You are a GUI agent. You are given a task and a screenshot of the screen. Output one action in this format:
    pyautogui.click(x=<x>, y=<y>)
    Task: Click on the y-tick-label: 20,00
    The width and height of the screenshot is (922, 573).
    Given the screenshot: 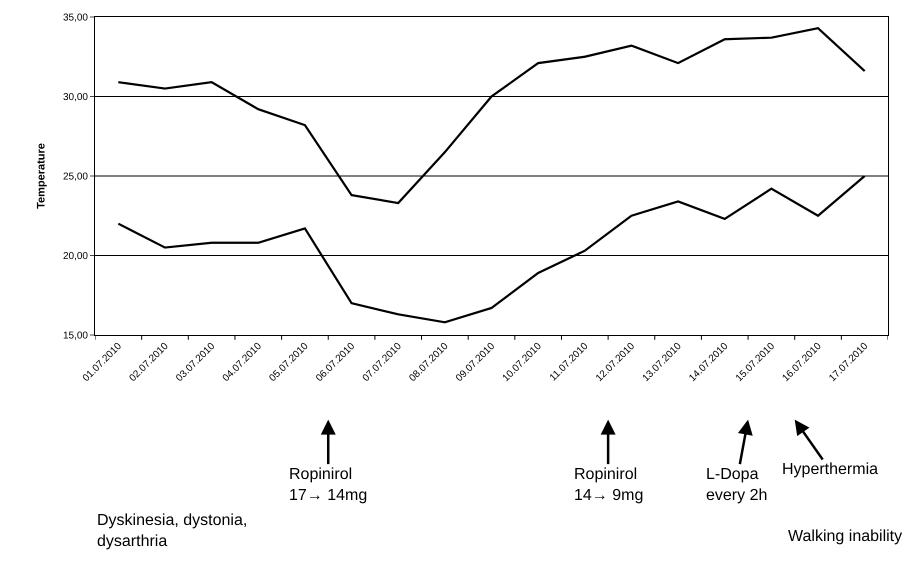 What is the action you would take?
    pyautogui.click(x=75, y=256)
    